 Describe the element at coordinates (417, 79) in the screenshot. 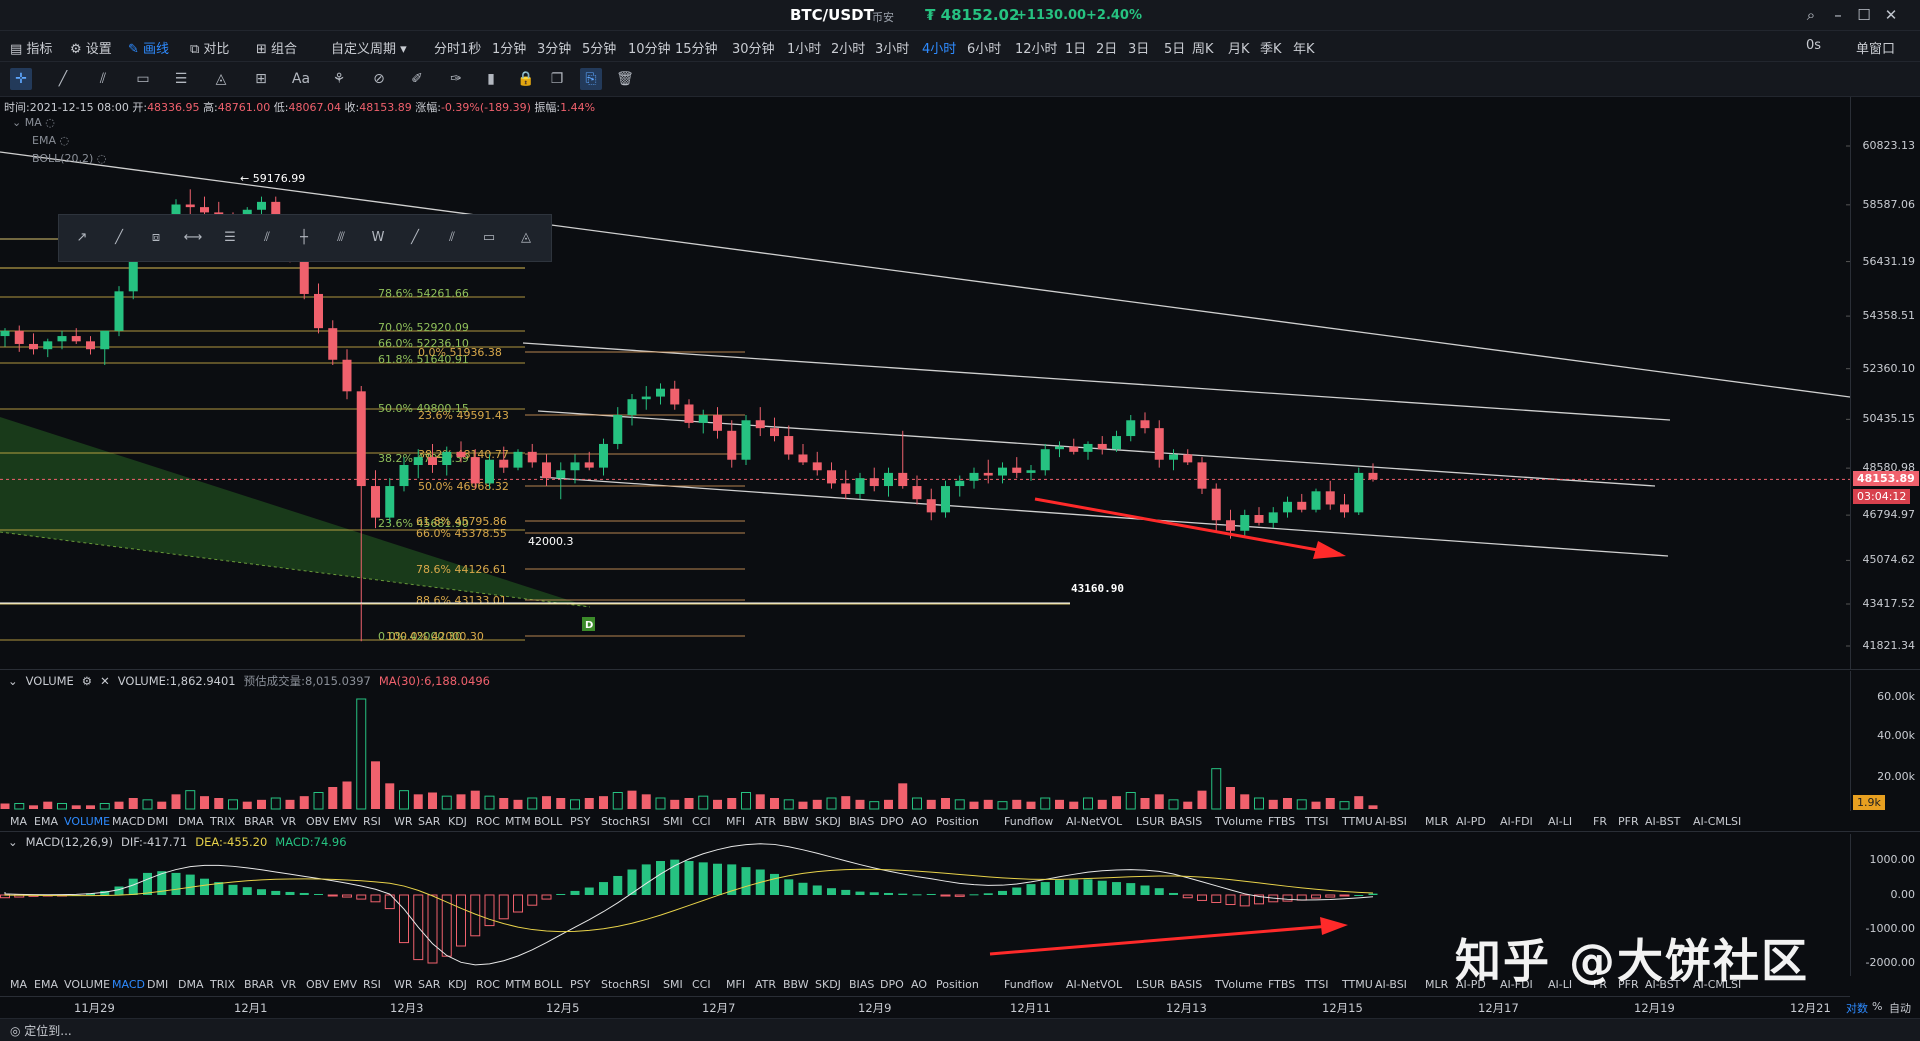

I see `pencil-icon: ✐` at that location.